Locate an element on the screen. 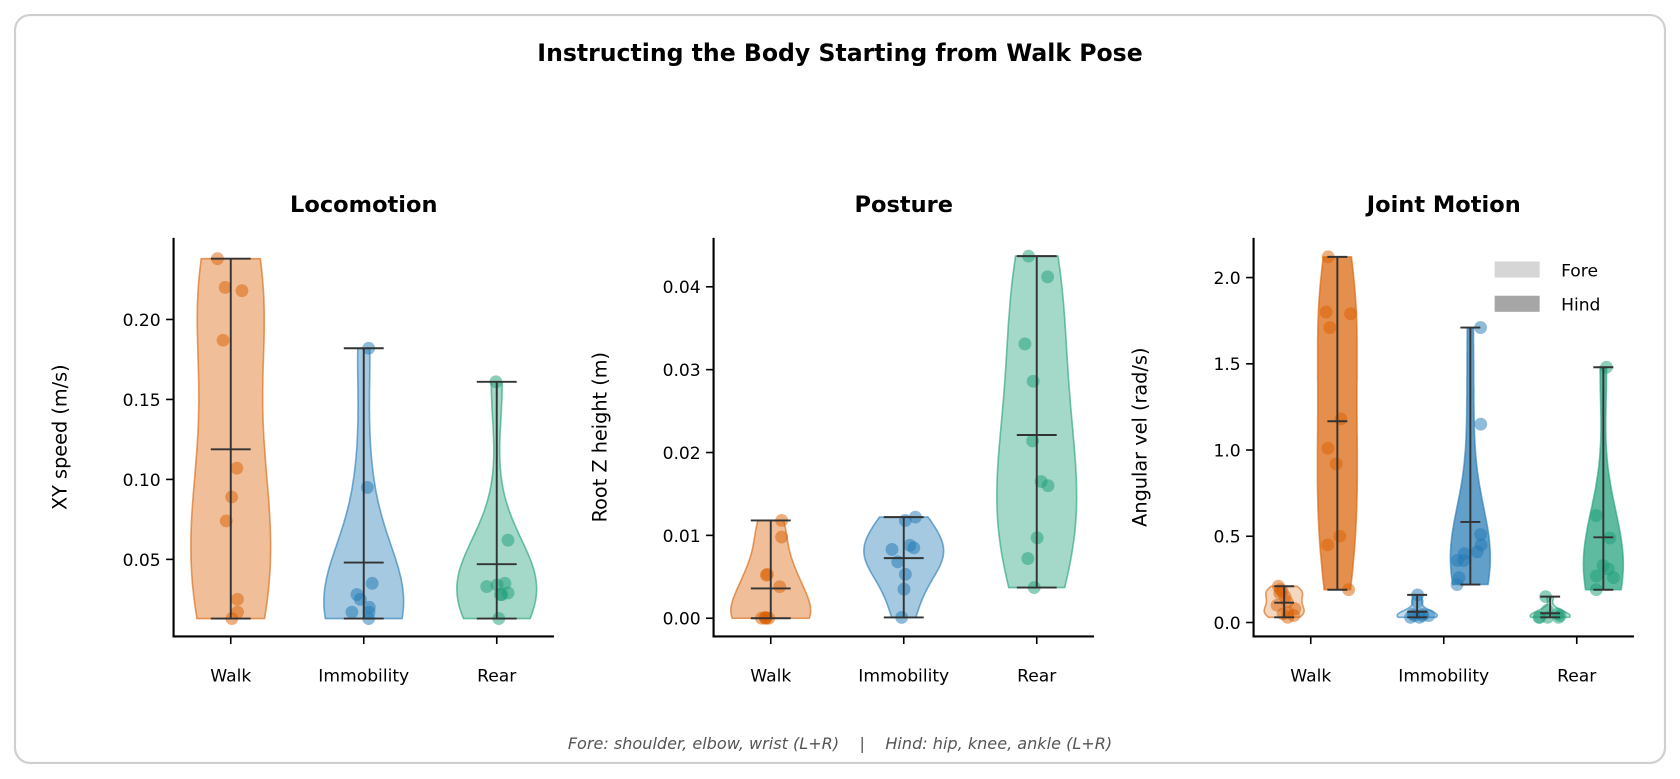 The height and width of the screenshot is (779, 1680). legend: Fore Hind is located at coordinates (1547, 288).